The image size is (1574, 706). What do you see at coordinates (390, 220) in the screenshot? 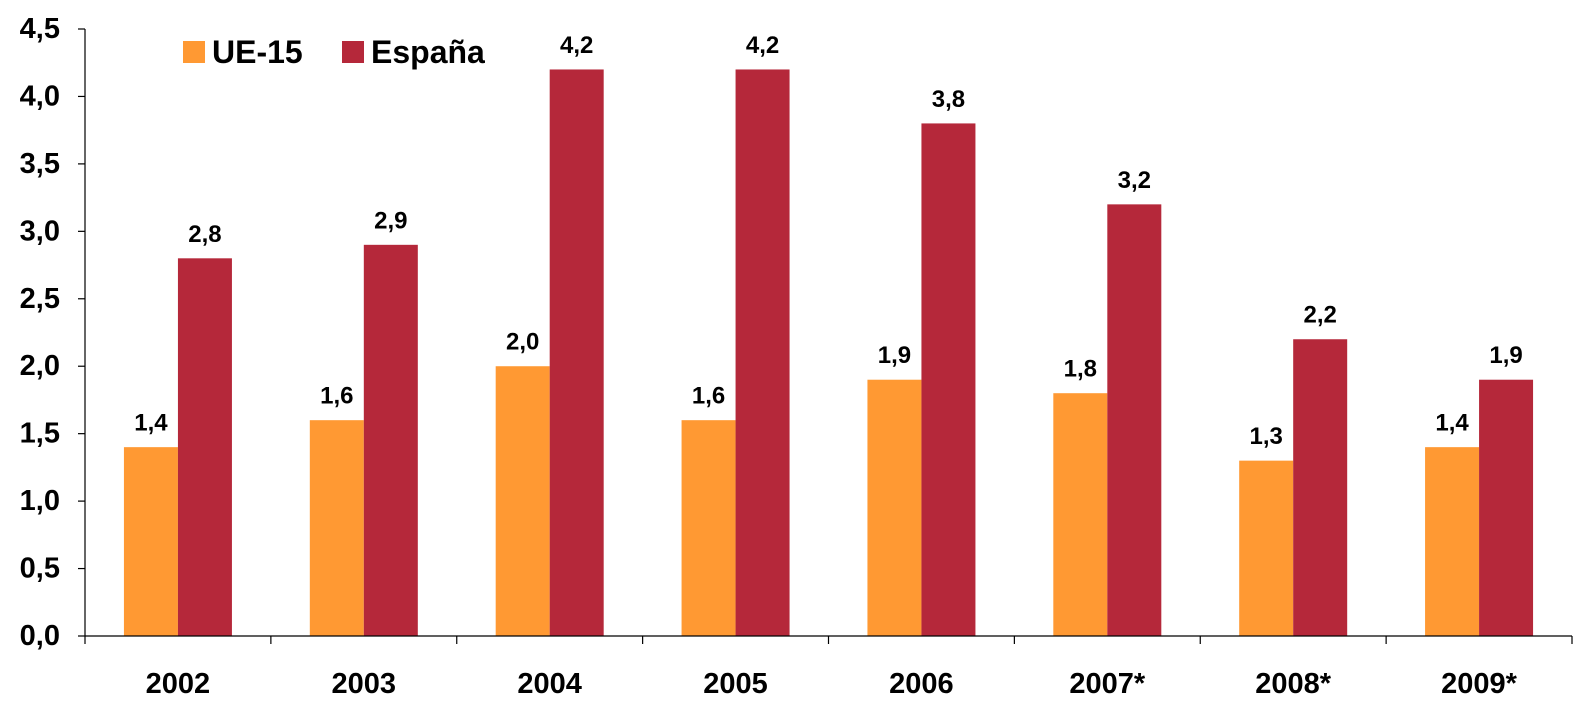
I see `data-label: 2,9` at bounding box center [390, 220].